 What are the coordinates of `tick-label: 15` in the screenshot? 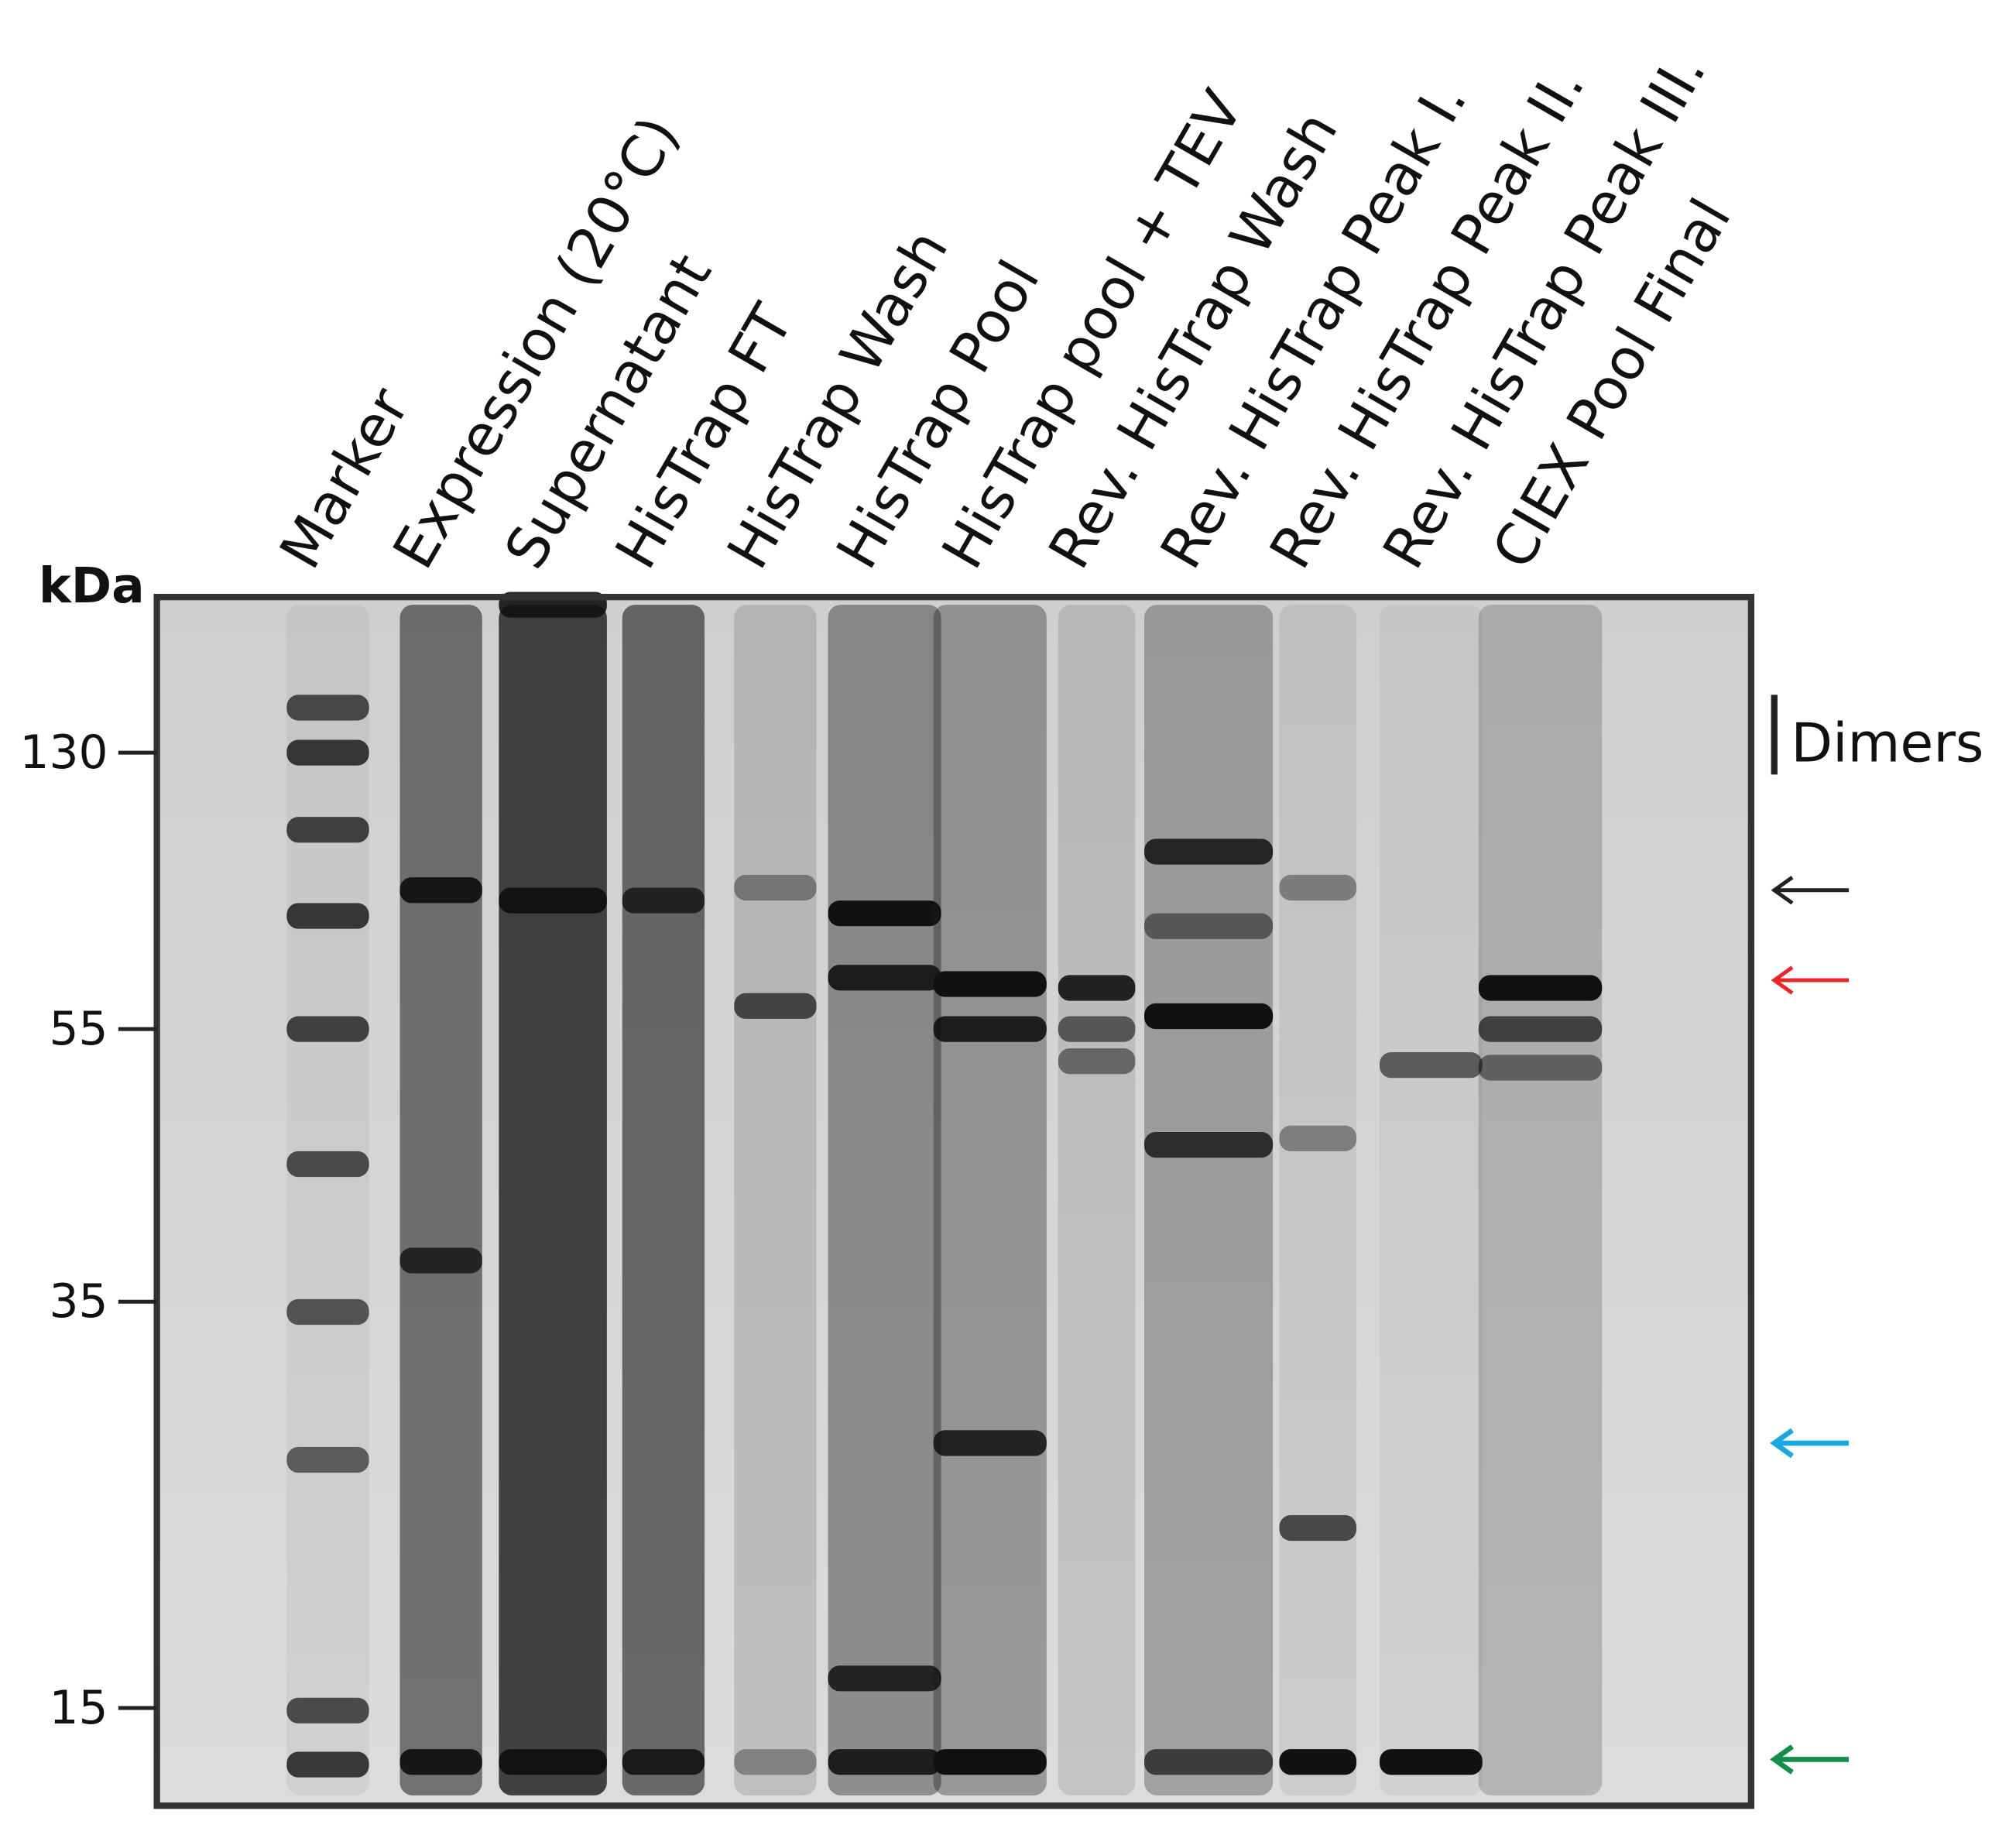 It's located at (78, 1709).